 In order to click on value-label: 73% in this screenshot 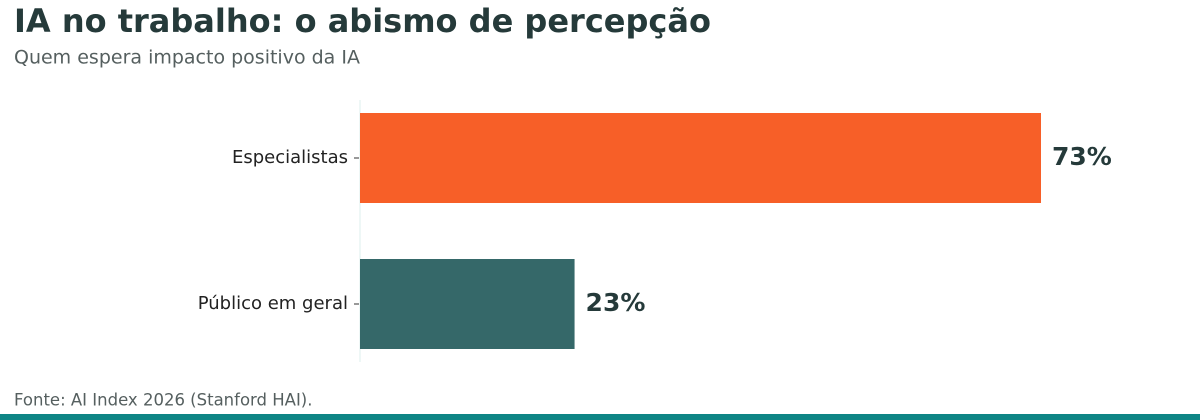, I will do `click(1082, 156)`.